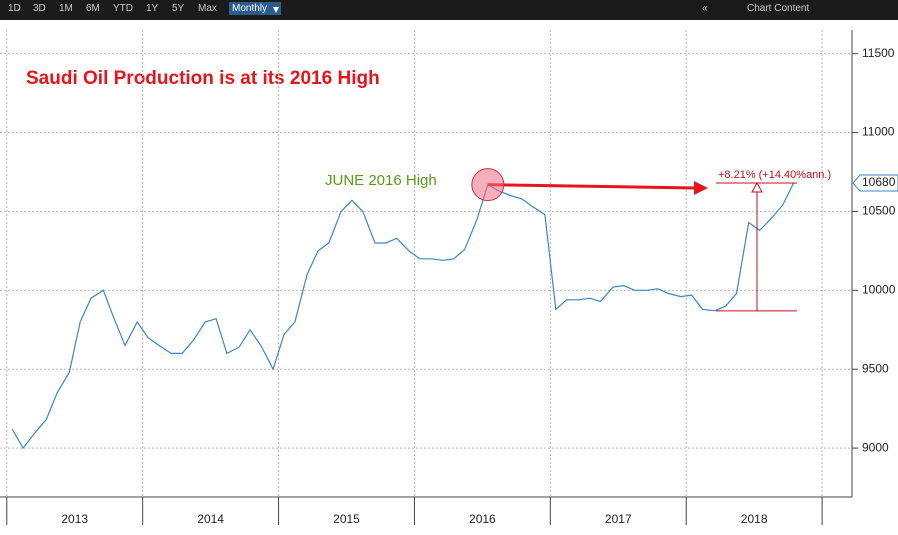 This screenshot has width=898, height=535. I want to click on range-button: Max, so click(207, 8).